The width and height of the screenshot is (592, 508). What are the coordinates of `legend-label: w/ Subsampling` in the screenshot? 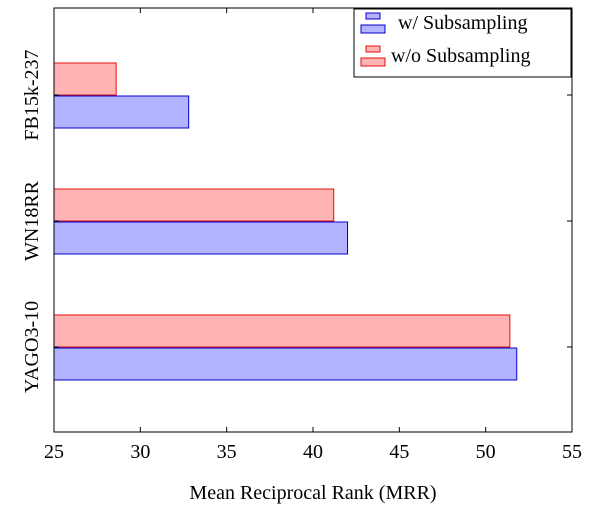 It's located at (462, 23).